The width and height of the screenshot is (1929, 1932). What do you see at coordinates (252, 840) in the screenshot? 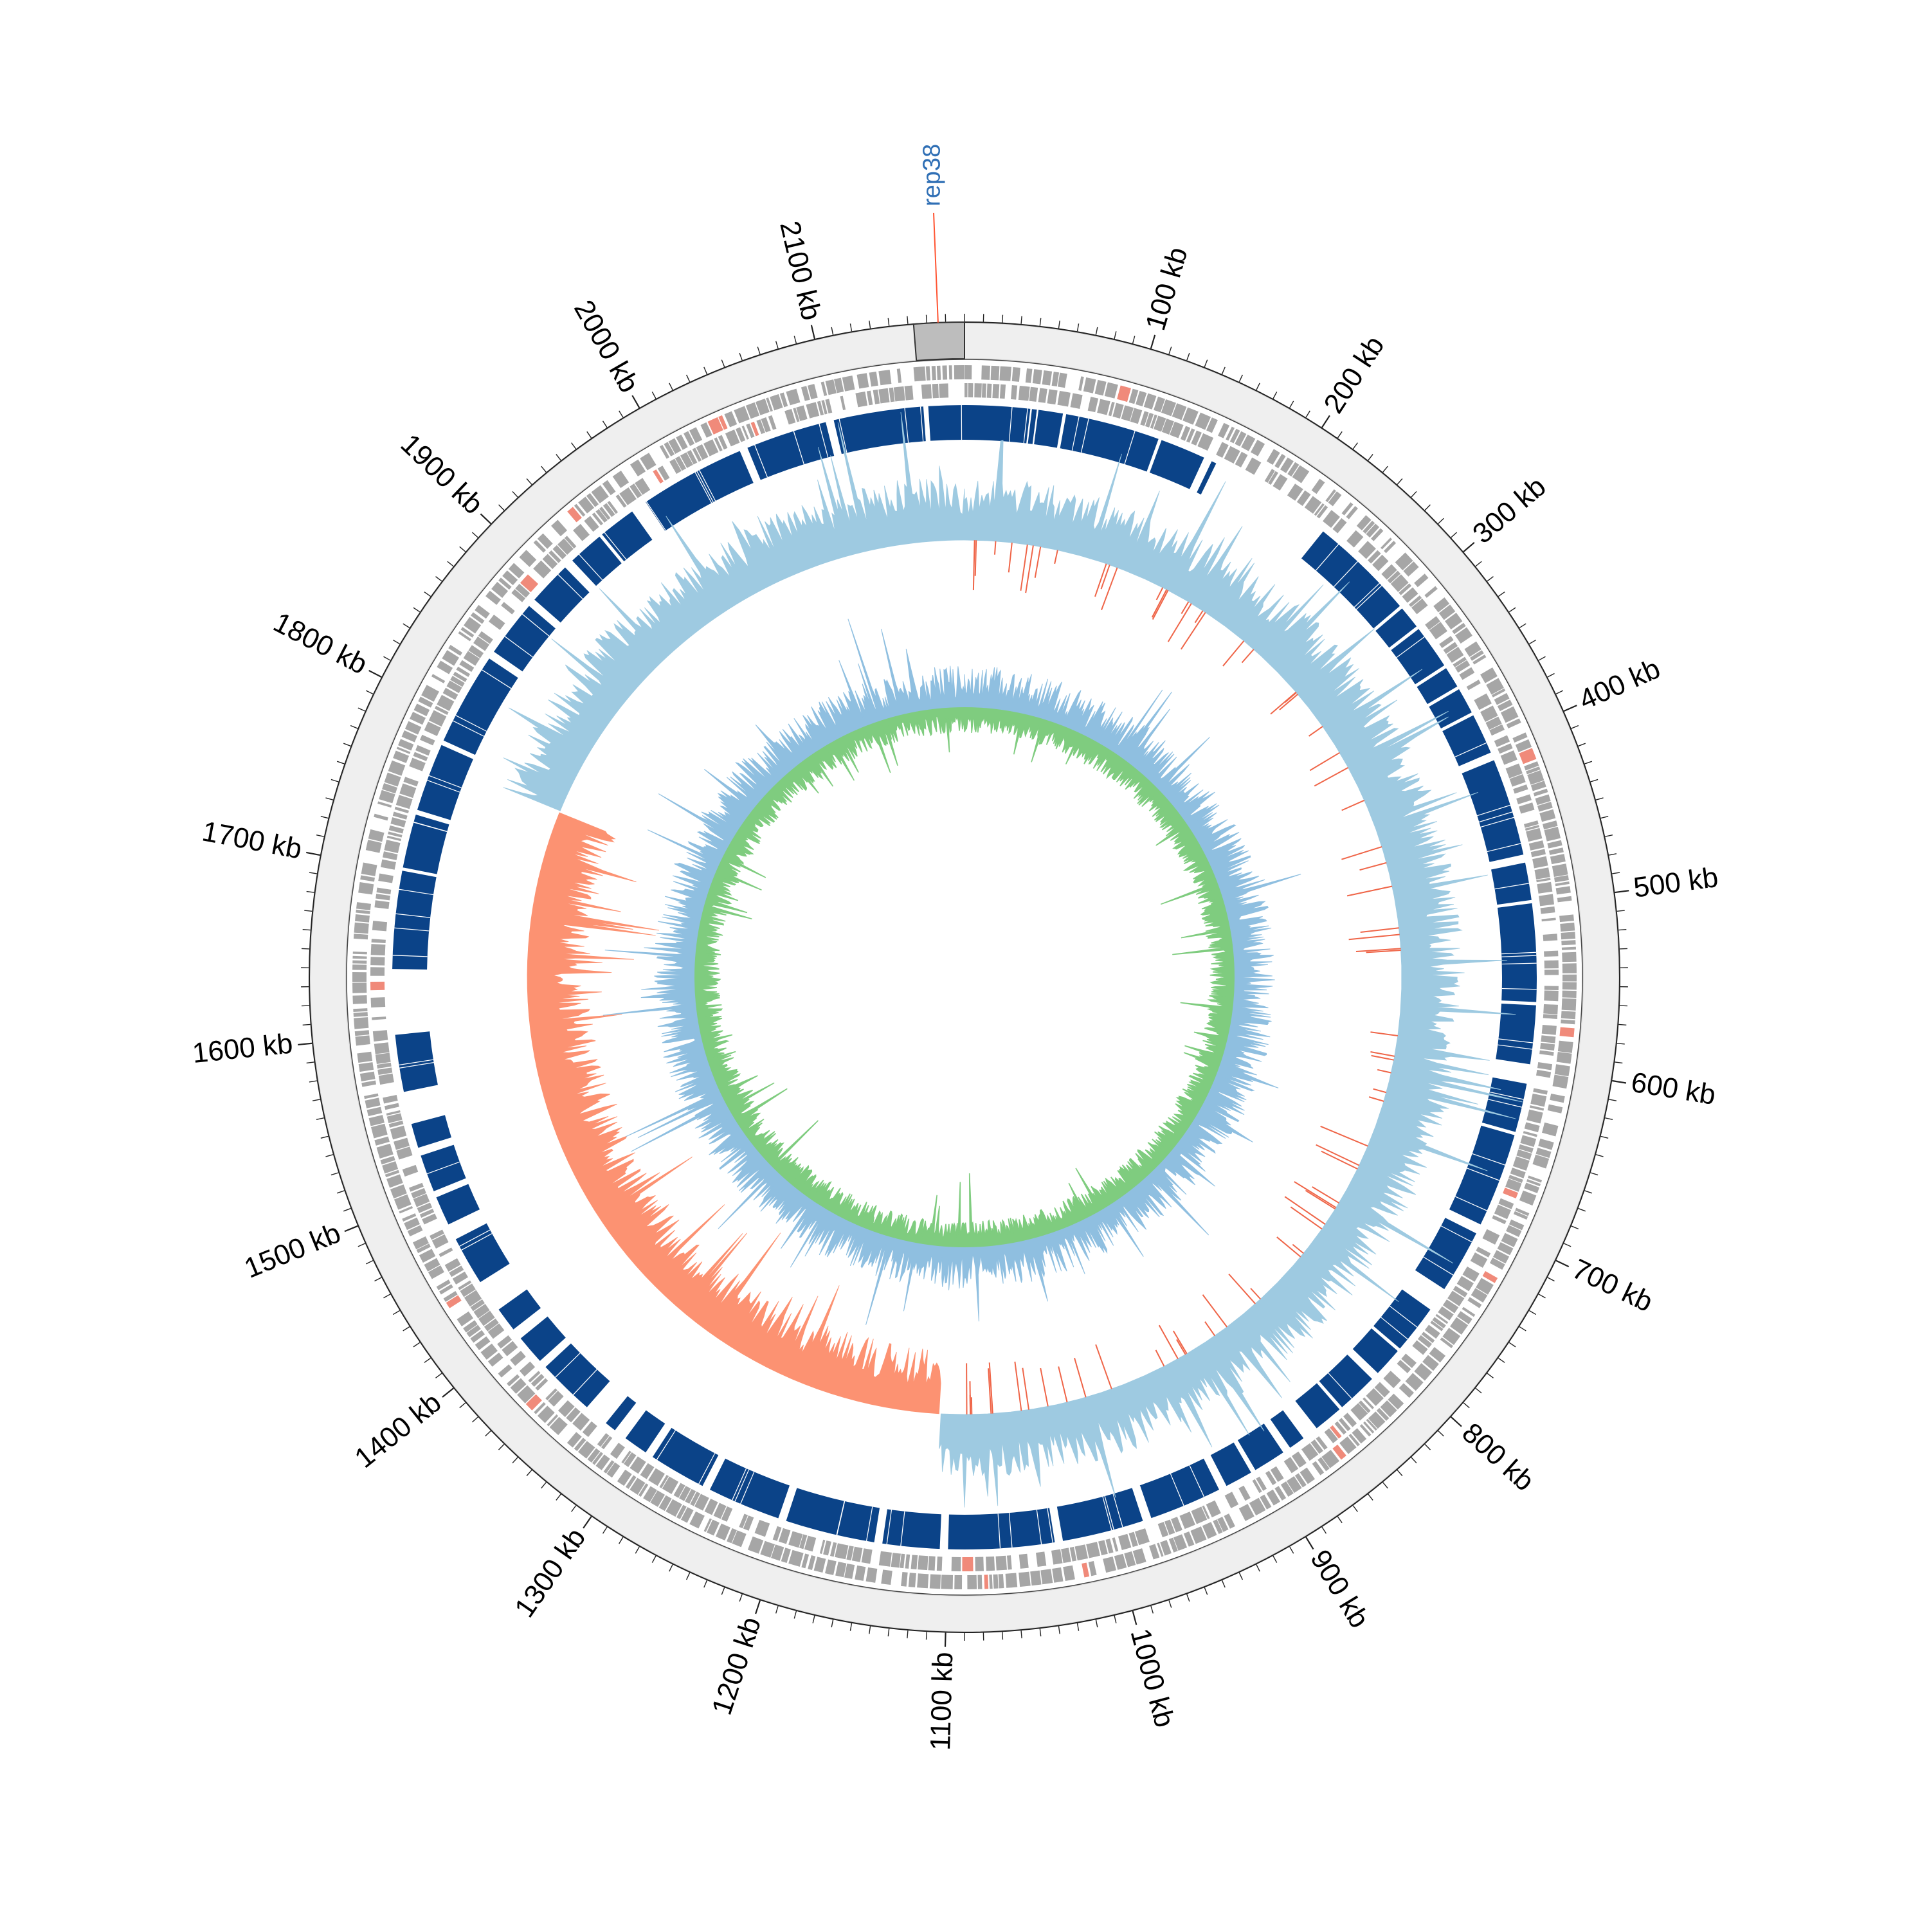
I see `tick-label: 1700 kb` at bounding box center [252, 840].